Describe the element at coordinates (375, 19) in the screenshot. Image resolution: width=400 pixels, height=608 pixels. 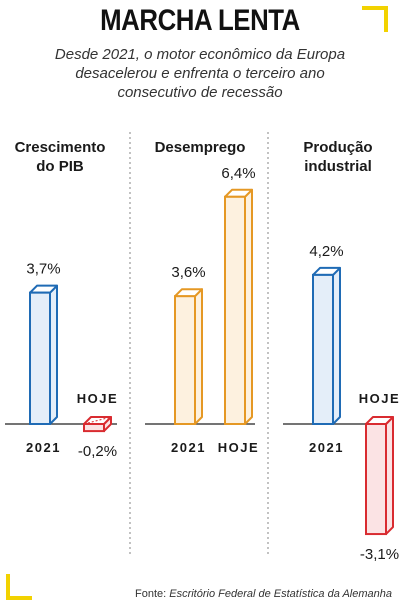
I see `corner-accent-top-right` at that location.